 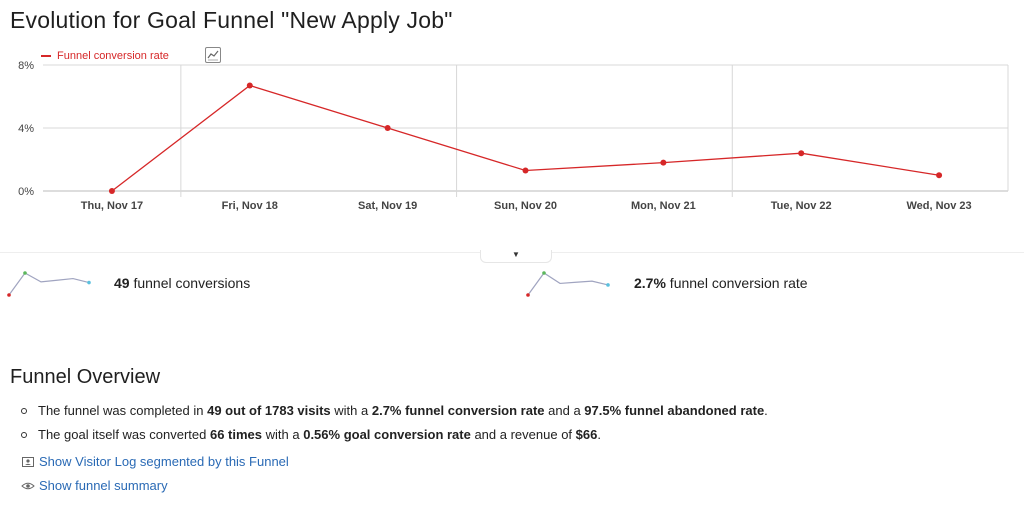 I want to click on text: The funnel was completed in, so click(x=123, y=410).